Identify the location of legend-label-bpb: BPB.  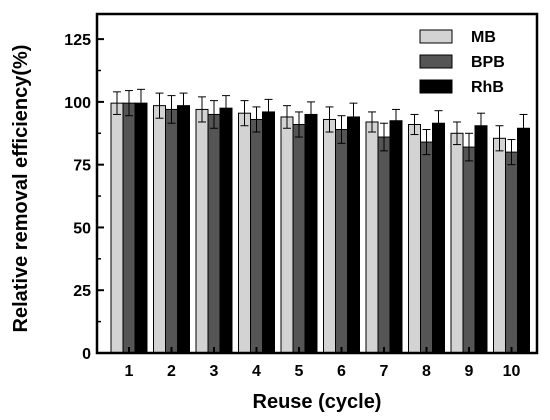
(488, 62).